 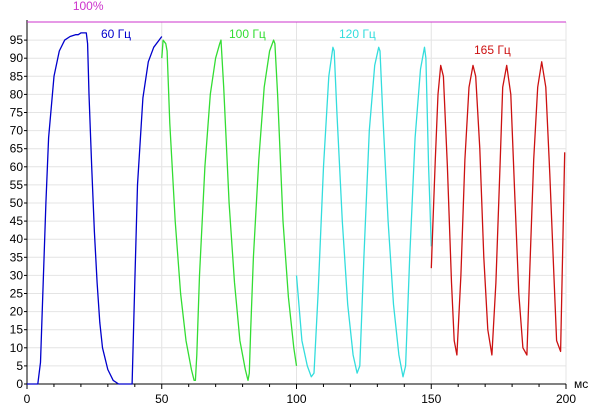 What do you see at coordinates (581, 384) in the screenshot?
I see `x-axis-unit: мс` at bounding box center [581, 384].